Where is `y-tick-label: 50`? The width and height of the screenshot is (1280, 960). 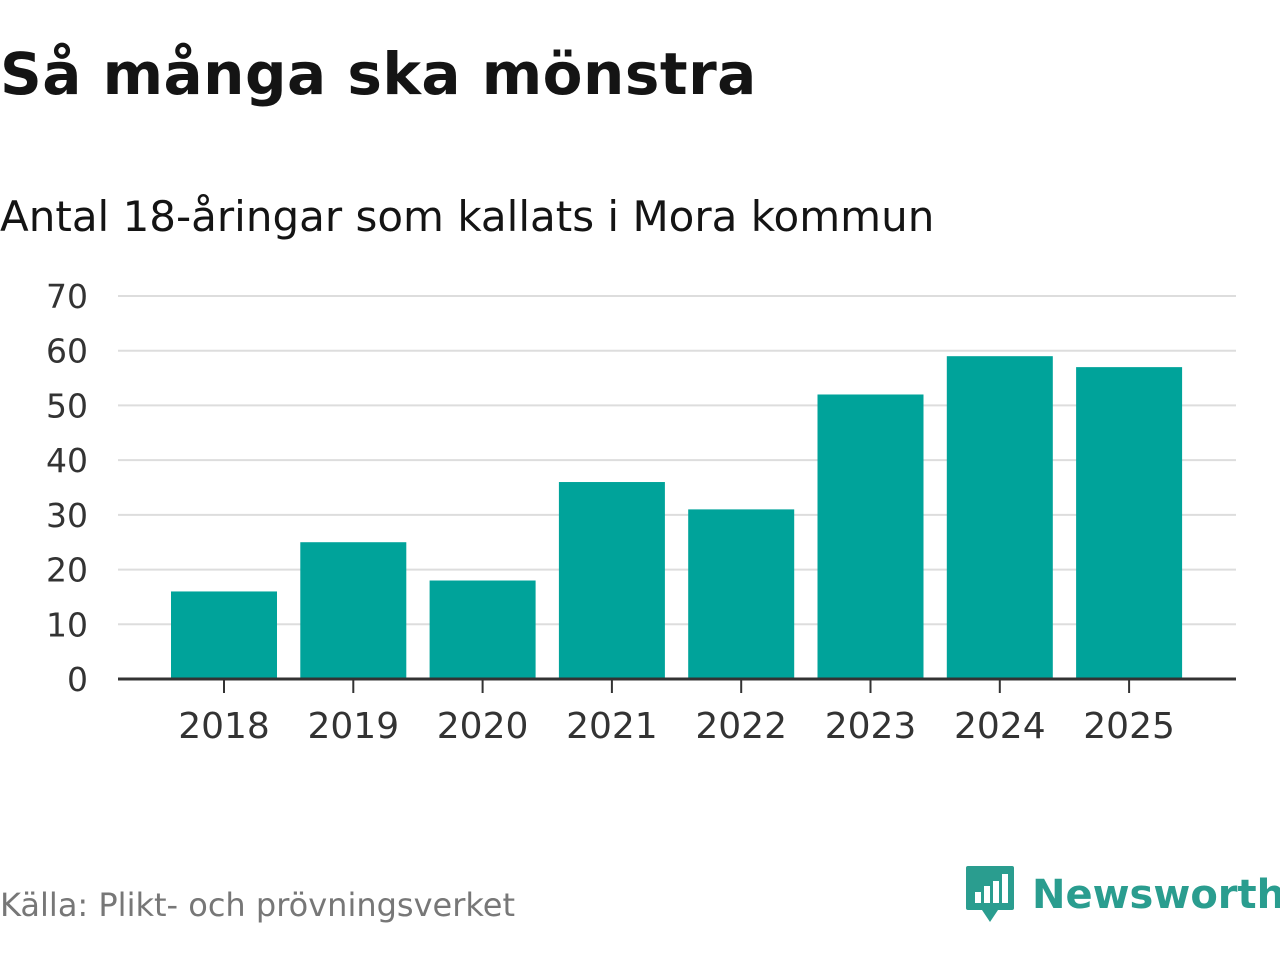 y-tick-label: 50 is located at coordinates (67, 405).